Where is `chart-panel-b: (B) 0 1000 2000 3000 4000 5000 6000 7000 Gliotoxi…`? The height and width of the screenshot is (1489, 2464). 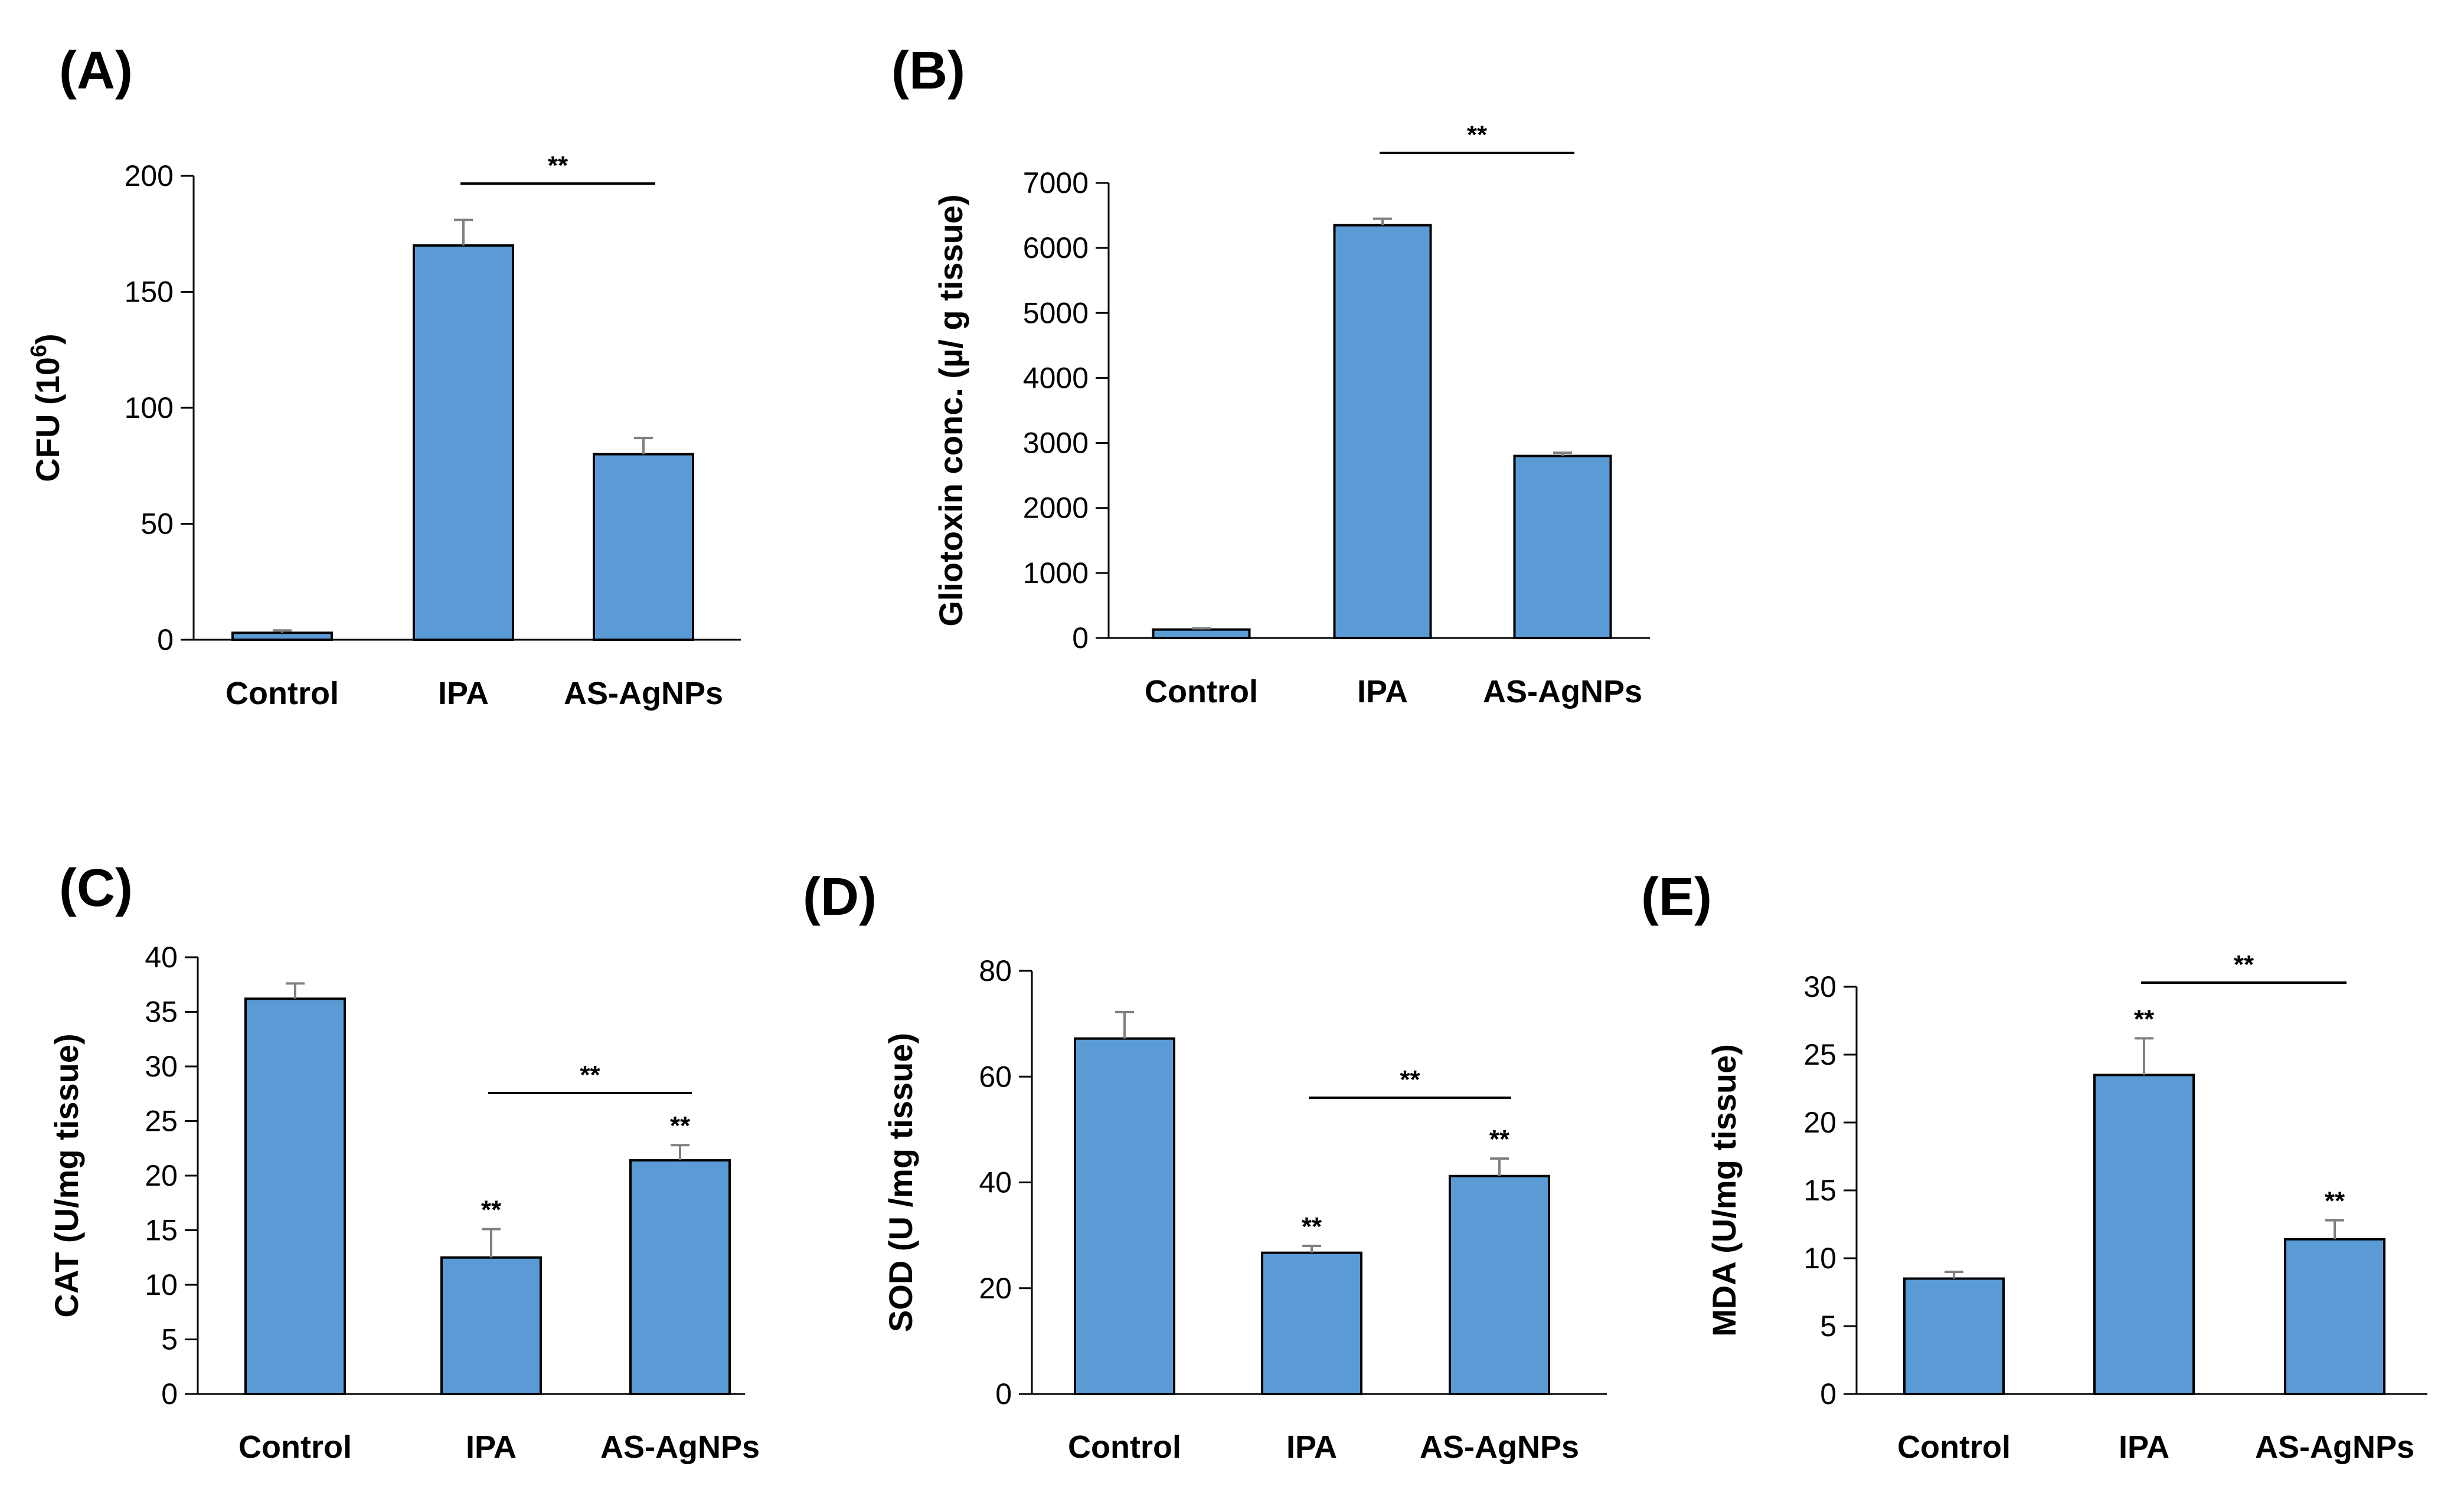
chart-panel-b: (B) 0 1000 2000 3000 4000 5000 6000 7000 Gliotoxi… is located at coordinates (1270, 375).